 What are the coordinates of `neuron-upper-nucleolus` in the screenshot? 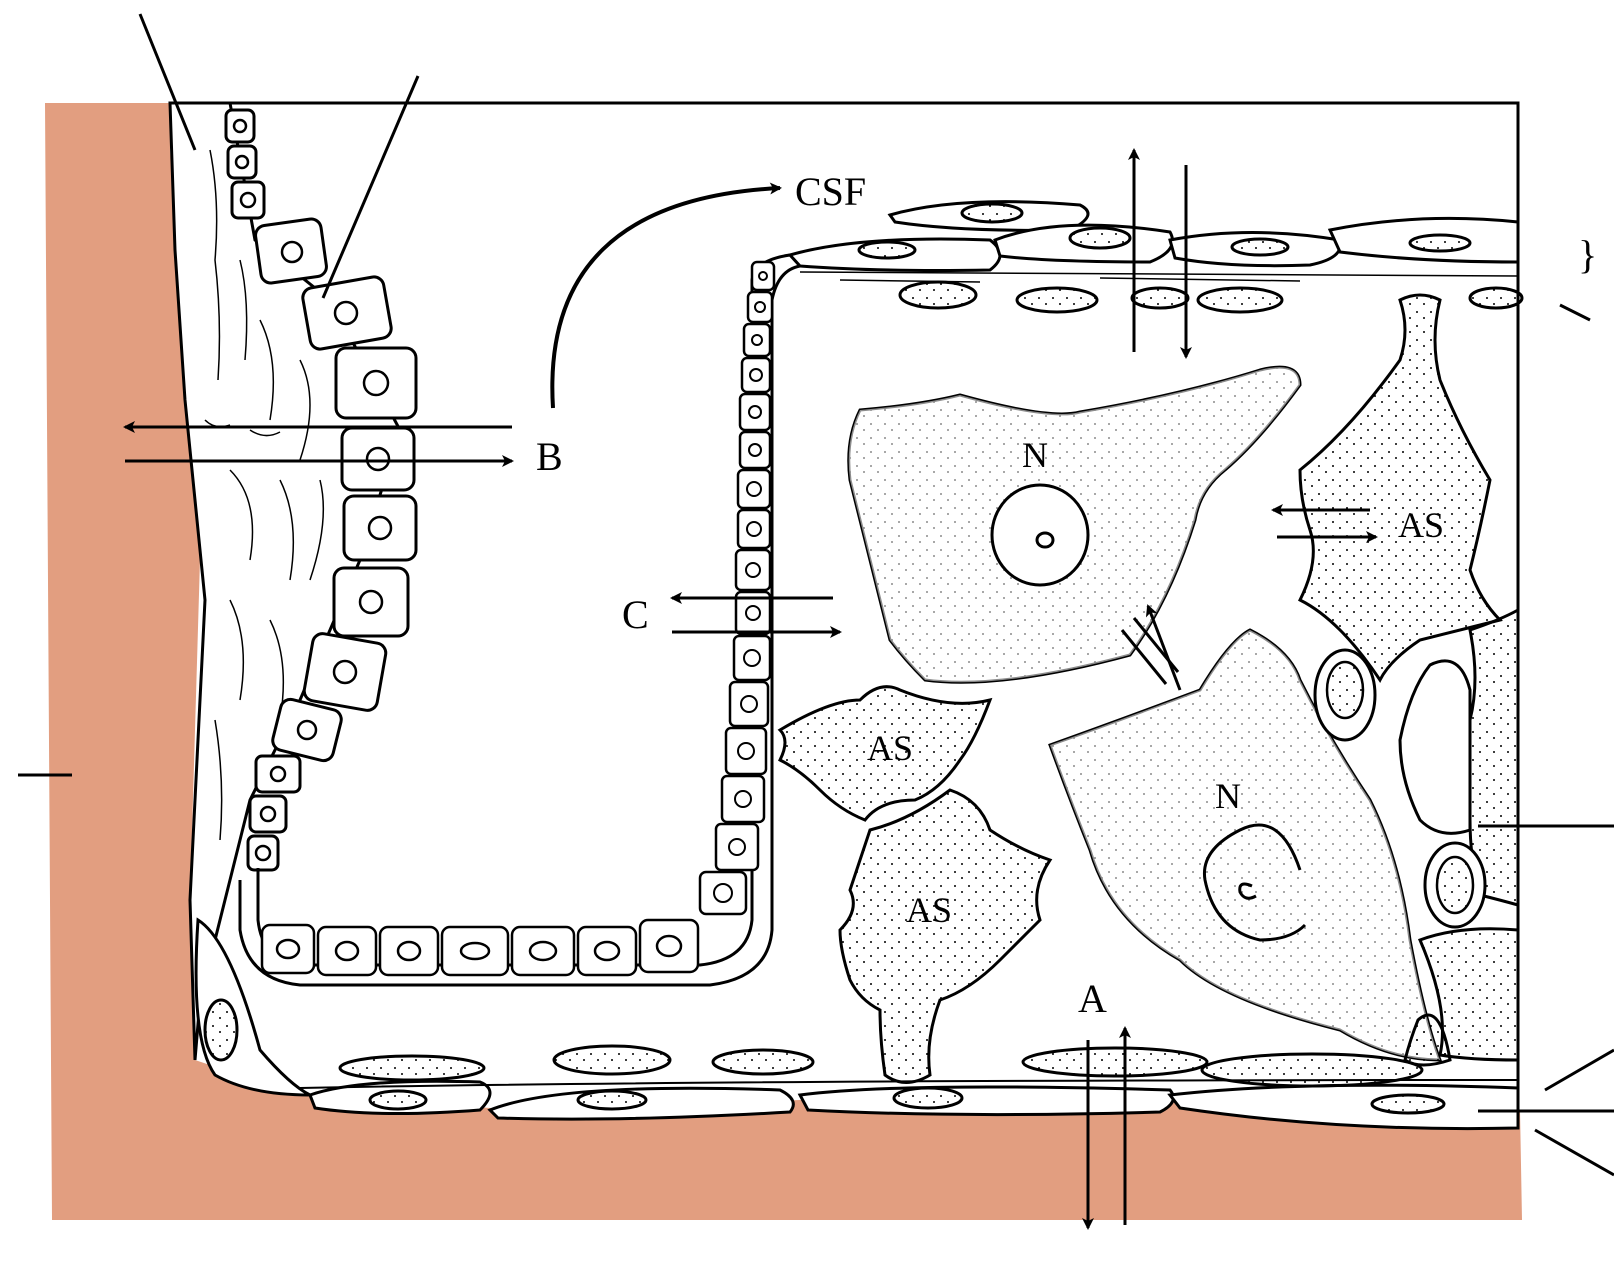 It's located at (1045, 540).